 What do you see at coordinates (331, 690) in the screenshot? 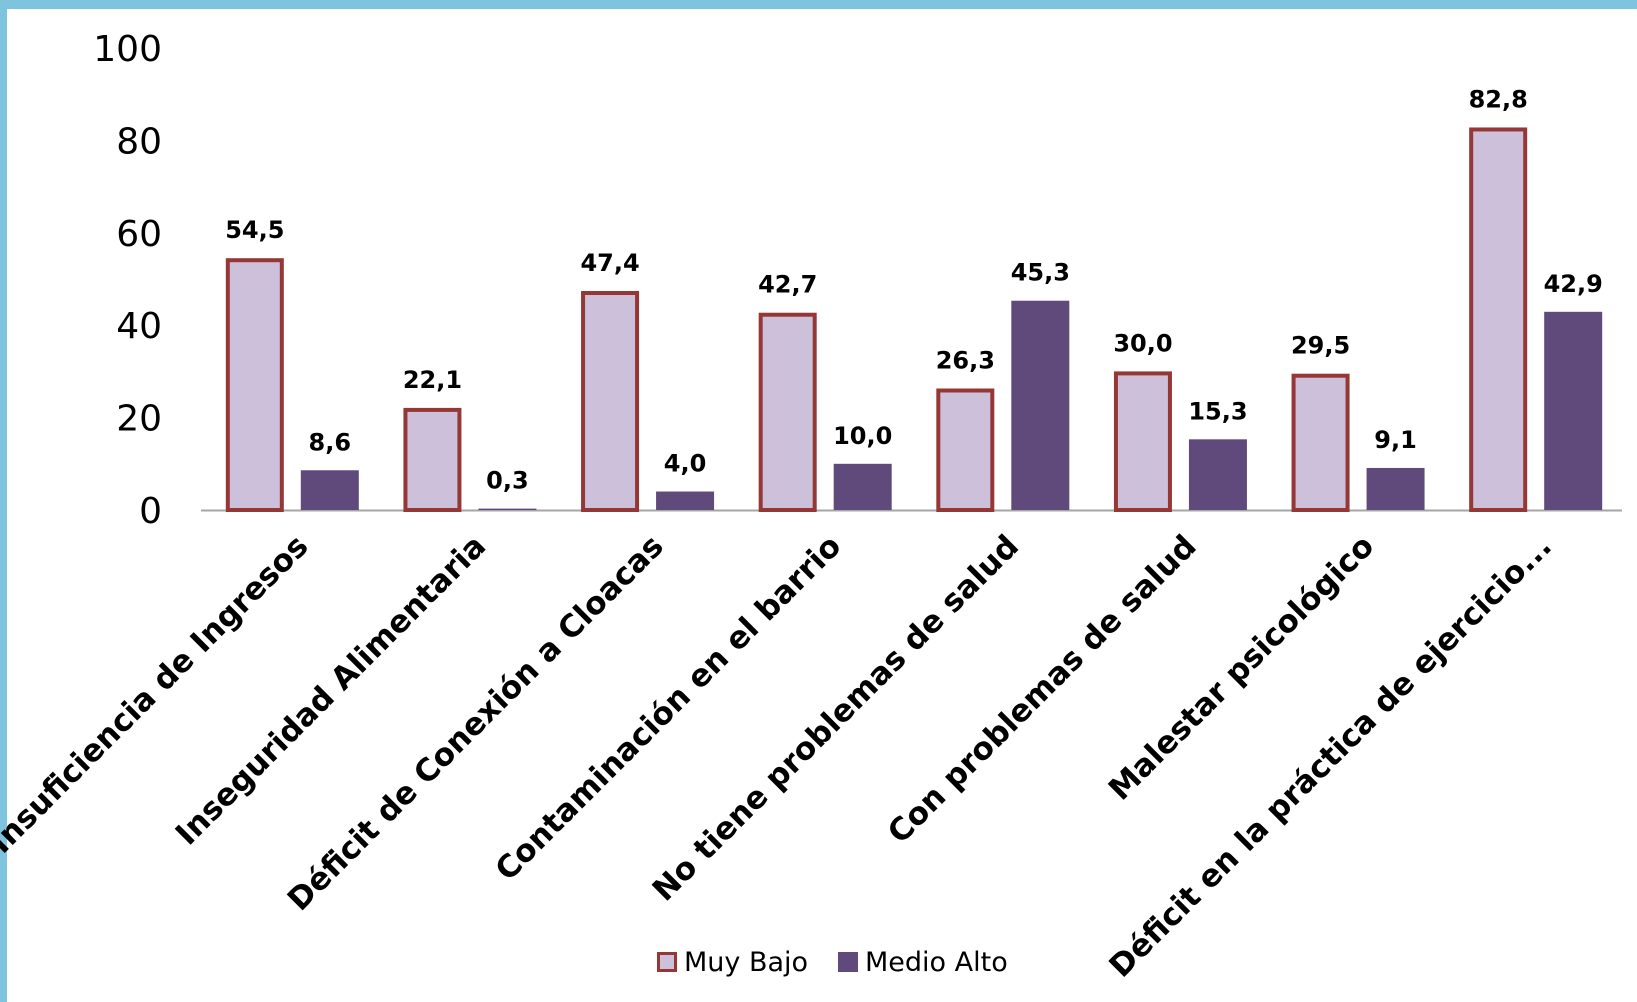
I see `category-label: Inseguridad Alimentaria` at bounding box center [331, 690].